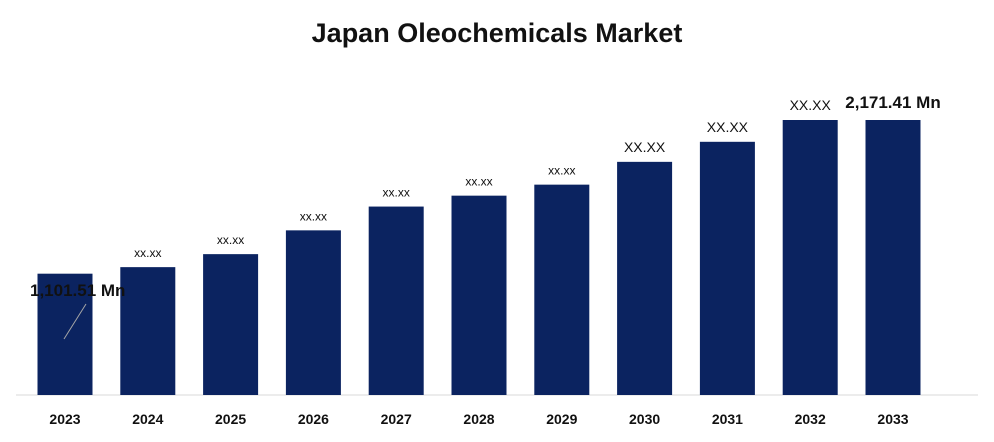 The height and width of the screenshot is (442, 994). Describe the element at coordinates (396, 419) in the screenshot. I see `x-tick-label: 2027` at that location.